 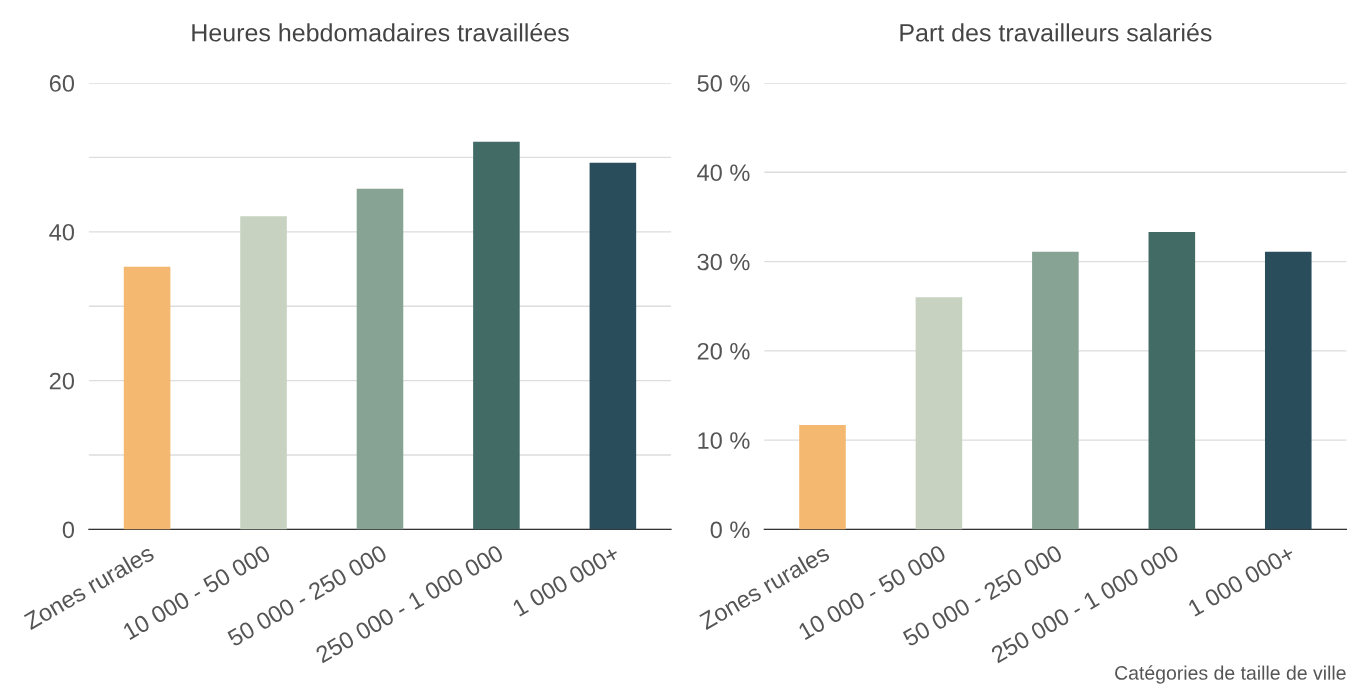 What do you see at coordinates (1230, 674) in the screenshot?
I see `text: Catégories de taille de ville` at bounding box center [1230, 674].